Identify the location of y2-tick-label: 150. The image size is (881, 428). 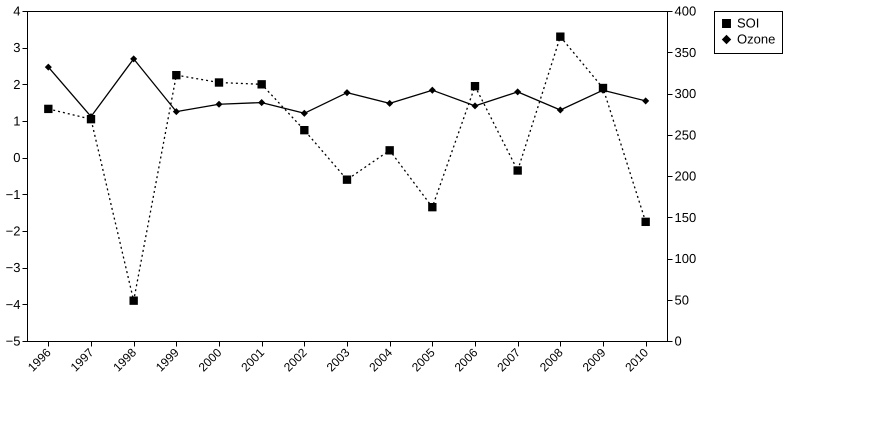
(685, 217).